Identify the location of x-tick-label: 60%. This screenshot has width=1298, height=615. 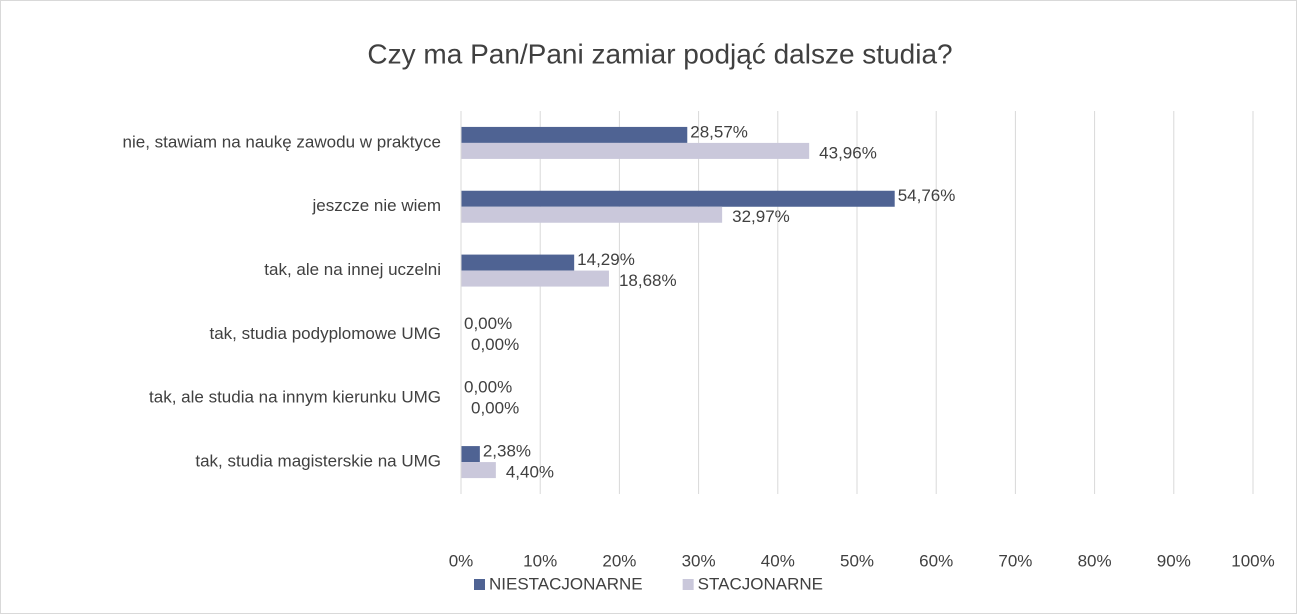
(936, 560).